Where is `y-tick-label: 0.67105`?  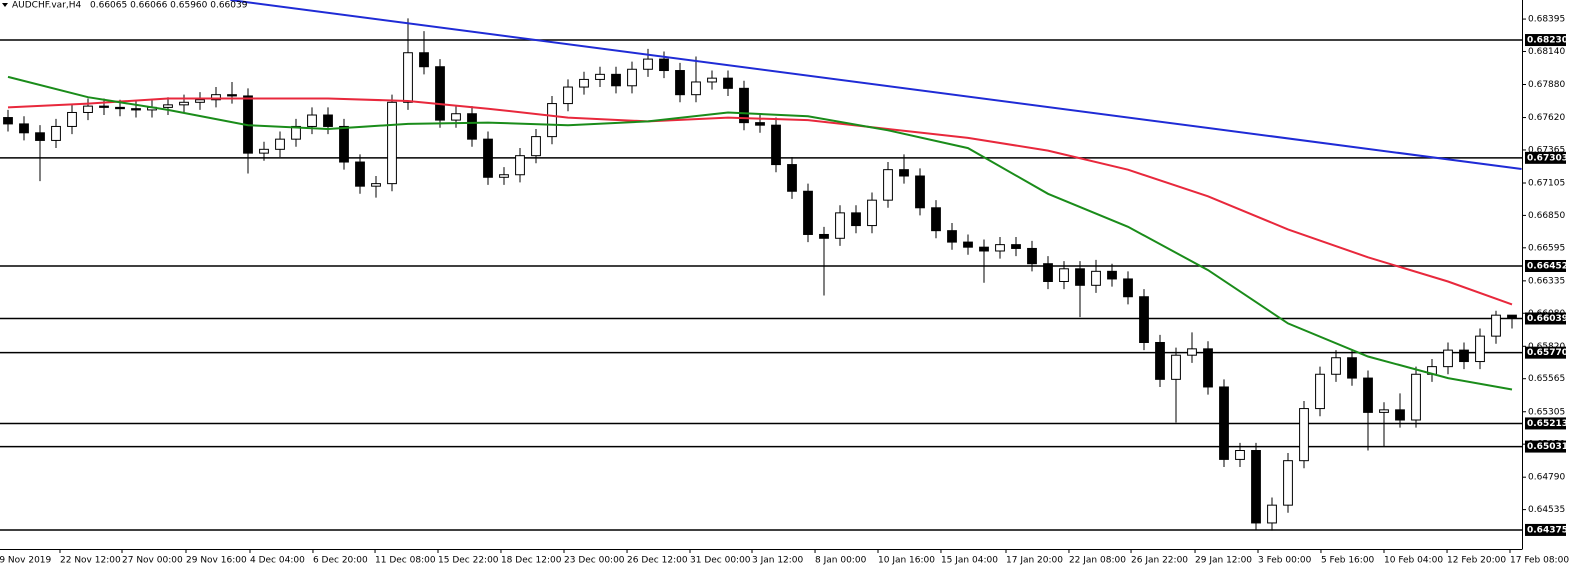 y-tick-label: 0.67105 is located at coordinates (1546, 184).